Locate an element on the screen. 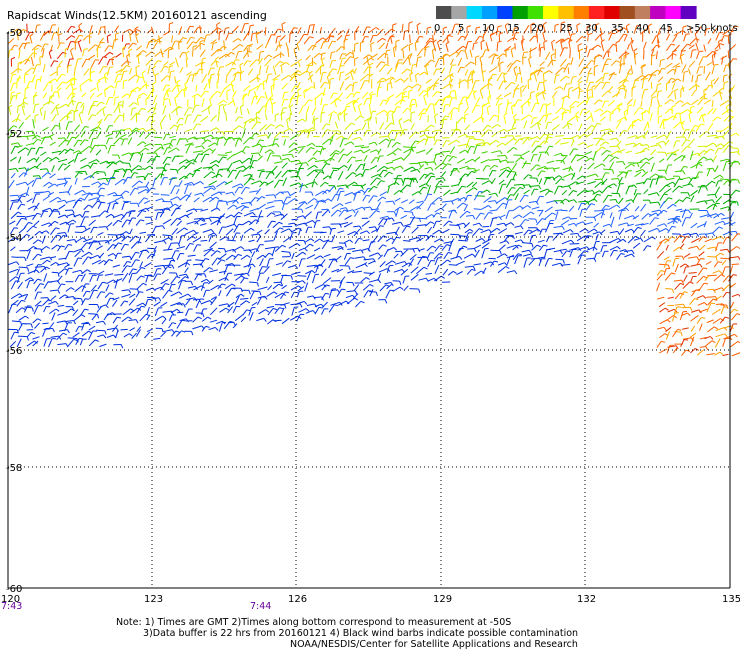  time-label-first: 7:43 is located at coordinates (11, 606).